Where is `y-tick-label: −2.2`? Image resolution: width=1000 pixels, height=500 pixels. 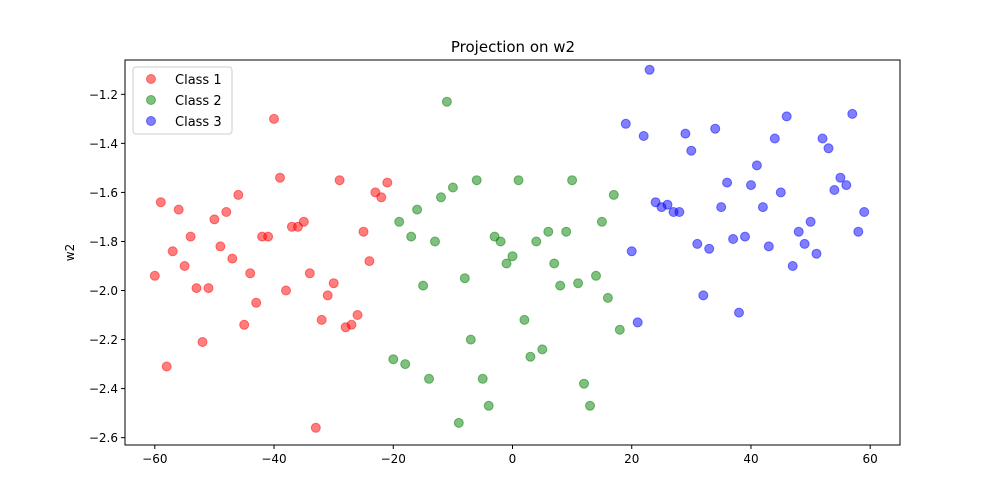 y-tick-label: −2.2 is located at coordinates (103, 340).